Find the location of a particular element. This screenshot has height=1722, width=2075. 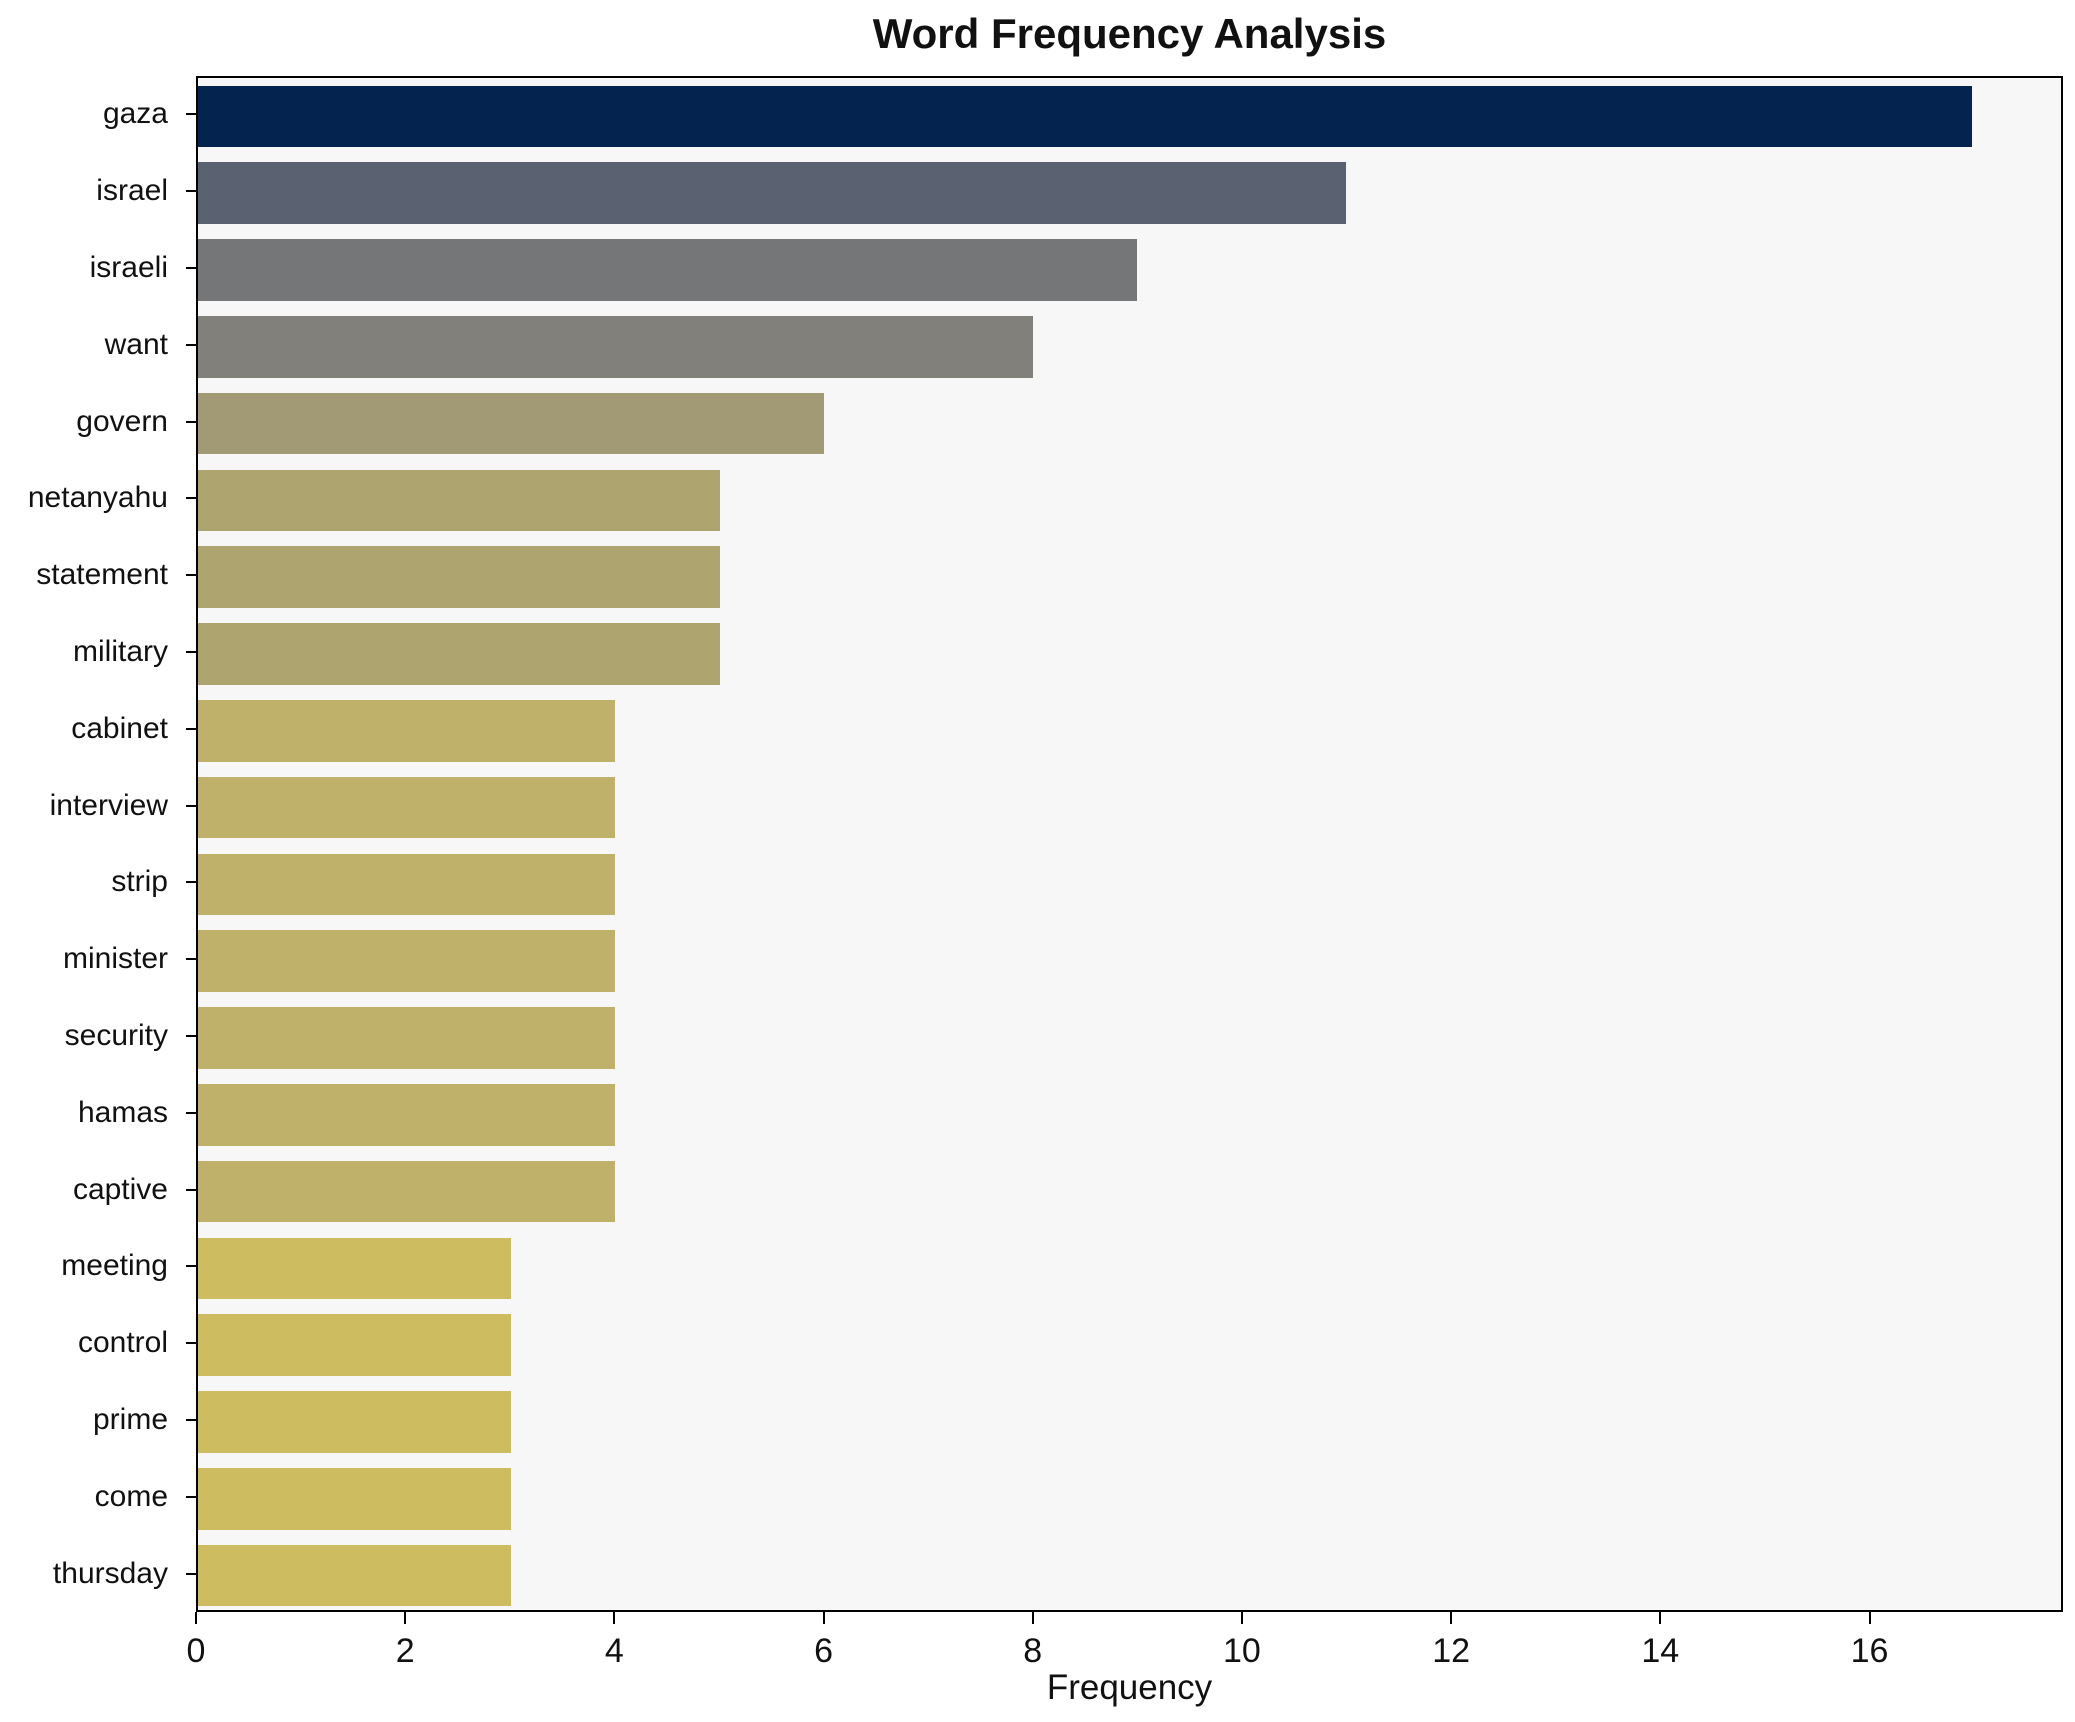

bar-row-gaza is located at coordinates (1129, 116).